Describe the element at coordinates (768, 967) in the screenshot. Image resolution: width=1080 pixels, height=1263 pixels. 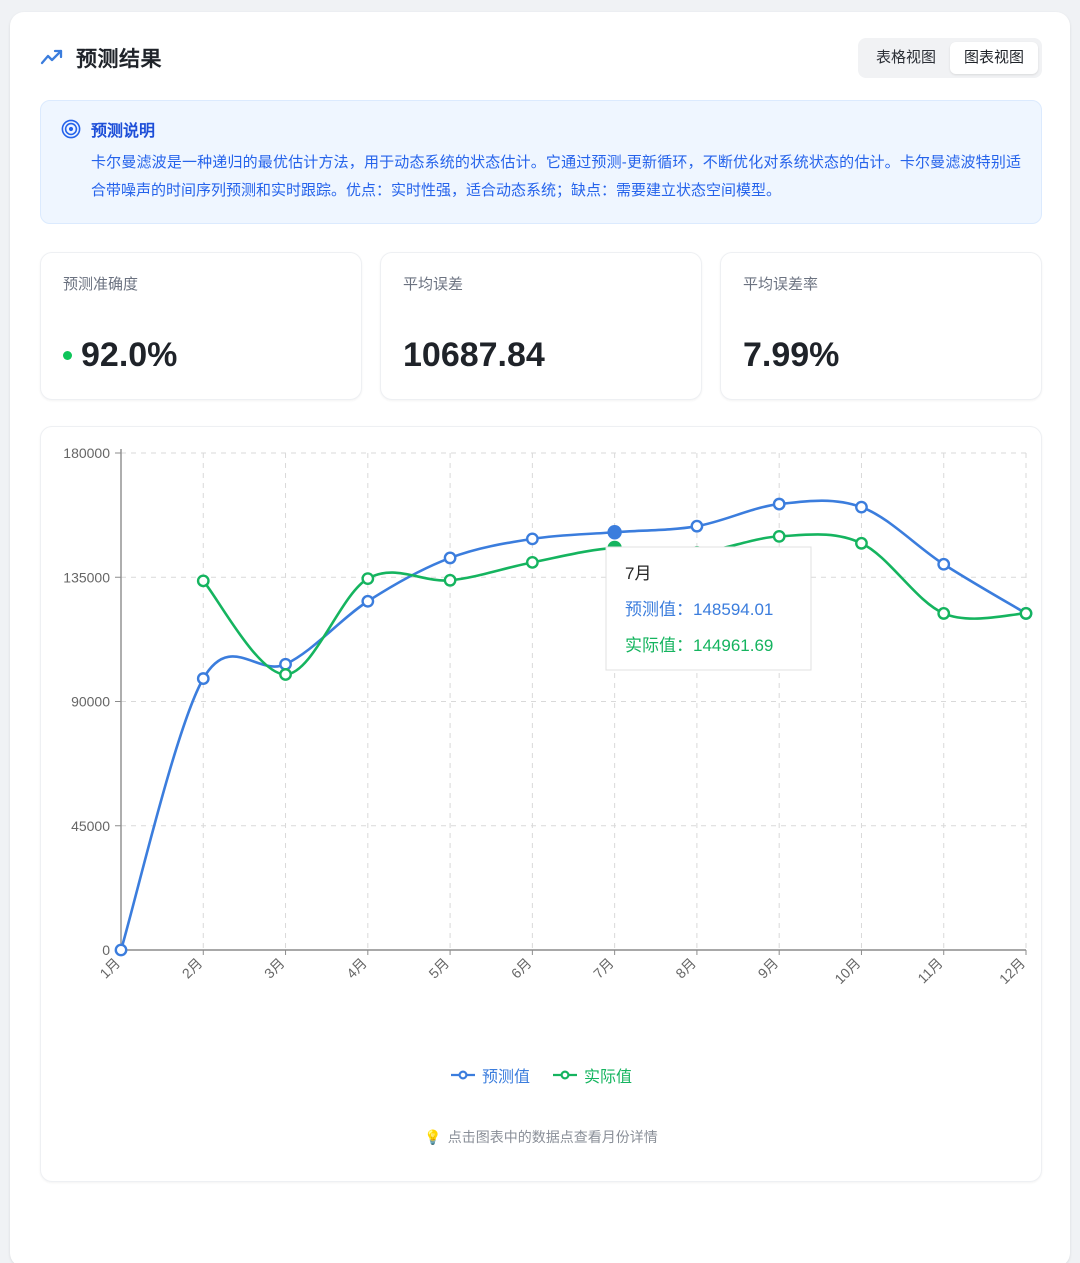
I see `svg-text: 9月` at that location.